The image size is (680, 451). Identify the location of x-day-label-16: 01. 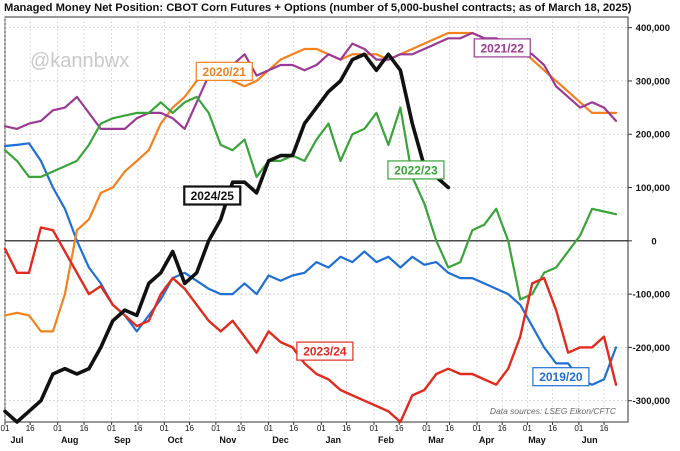
(426, 428).